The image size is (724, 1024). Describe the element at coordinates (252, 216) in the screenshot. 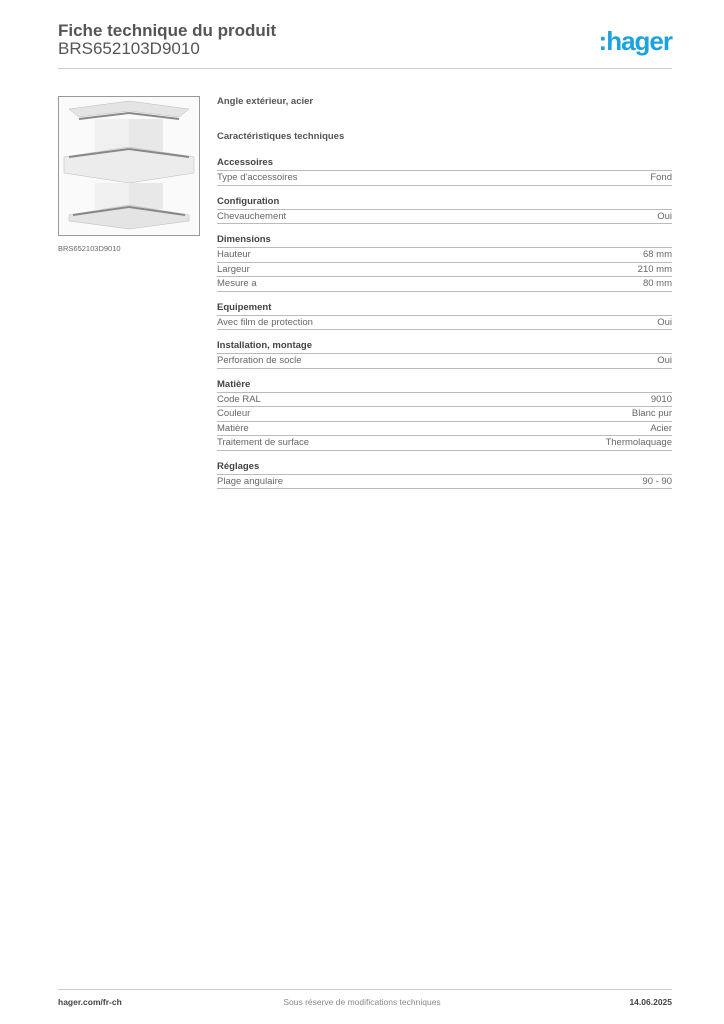

I see `spec-label: Chevauchement` at that location.